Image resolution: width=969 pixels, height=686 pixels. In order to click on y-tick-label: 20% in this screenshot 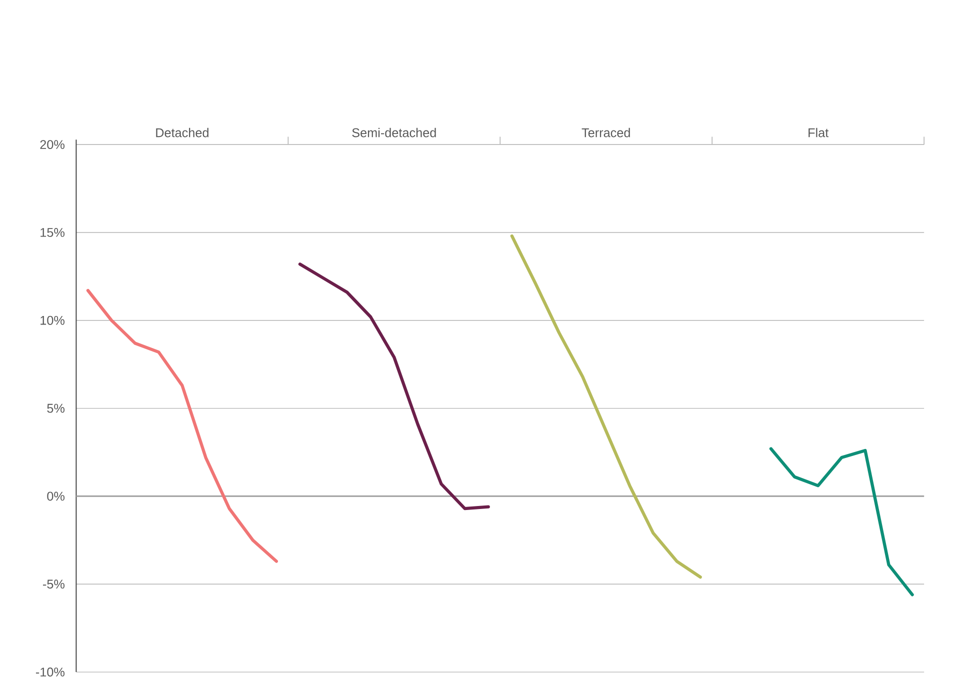, I will do `click(52, 145)`.